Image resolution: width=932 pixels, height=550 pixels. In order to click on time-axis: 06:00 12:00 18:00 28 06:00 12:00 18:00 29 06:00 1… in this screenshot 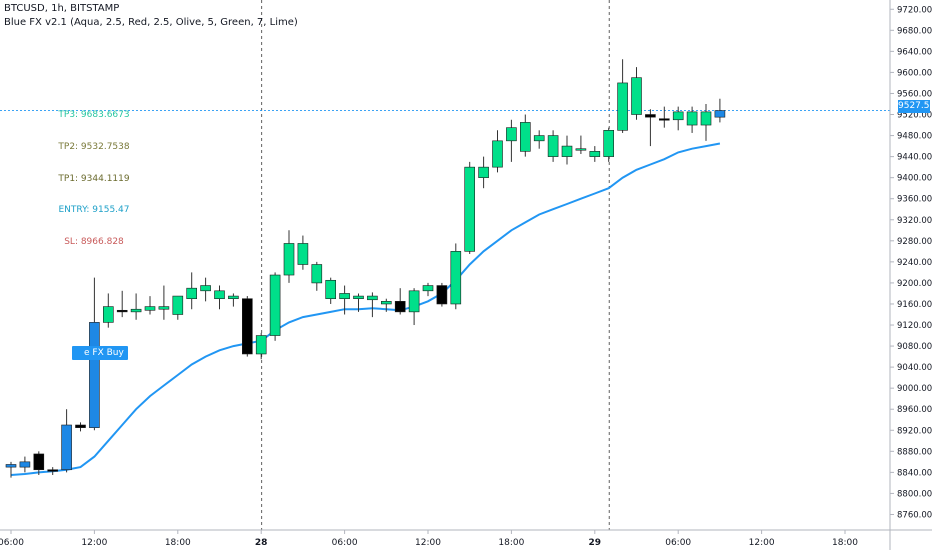, I will do `click(429, 539)`.